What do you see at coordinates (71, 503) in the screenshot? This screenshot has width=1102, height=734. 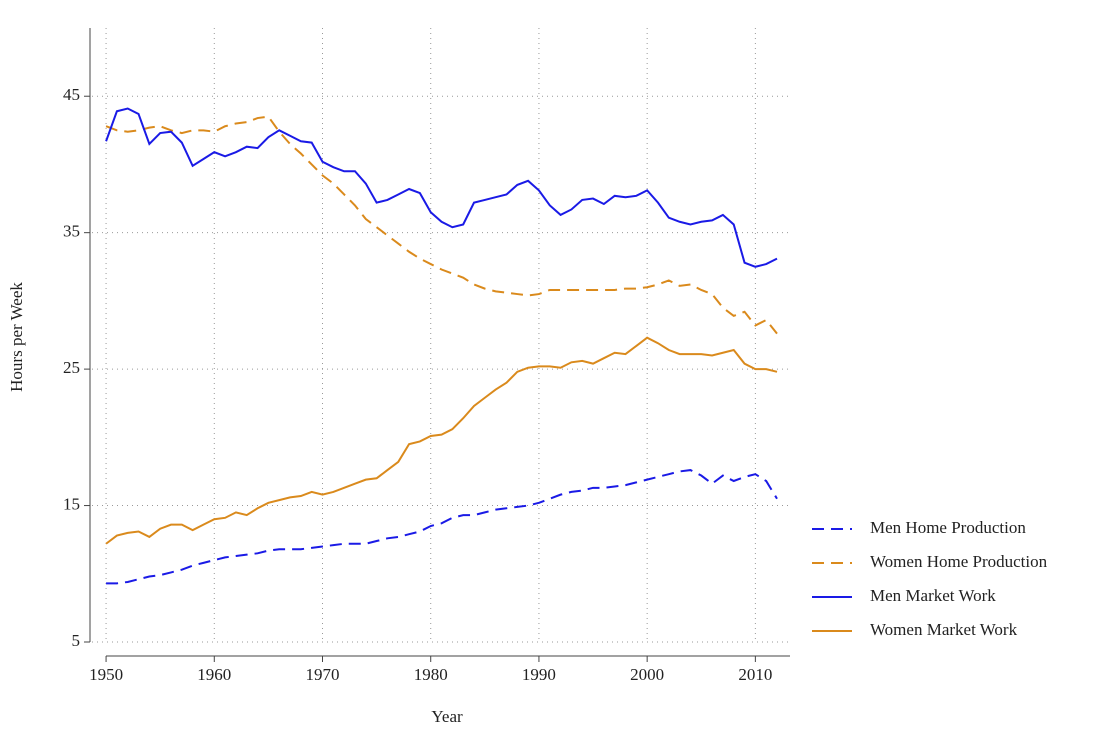 I see `y-tick-label: 15` at bounding box center [71, 503].